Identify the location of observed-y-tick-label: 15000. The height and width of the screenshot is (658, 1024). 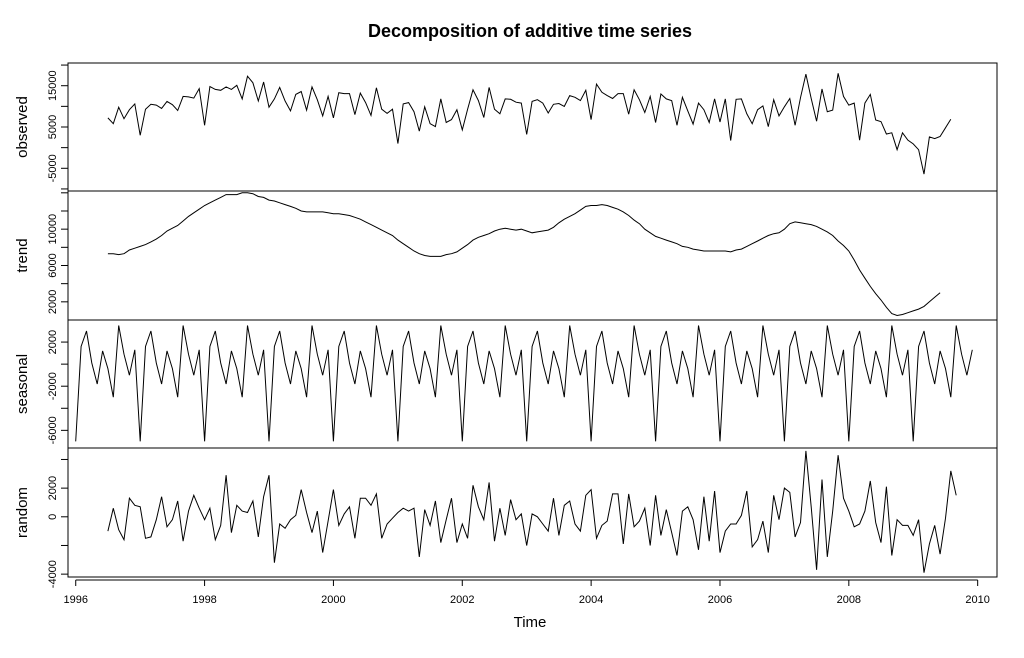
(53, 85).